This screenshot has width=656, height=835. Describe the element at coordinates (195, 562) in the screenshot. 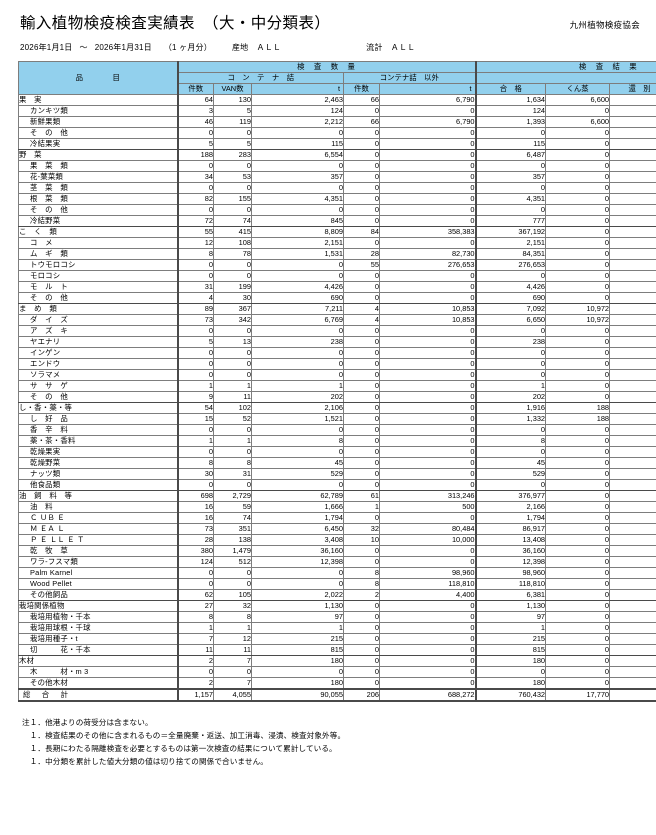

I see `cell-ken: 124` at that location.